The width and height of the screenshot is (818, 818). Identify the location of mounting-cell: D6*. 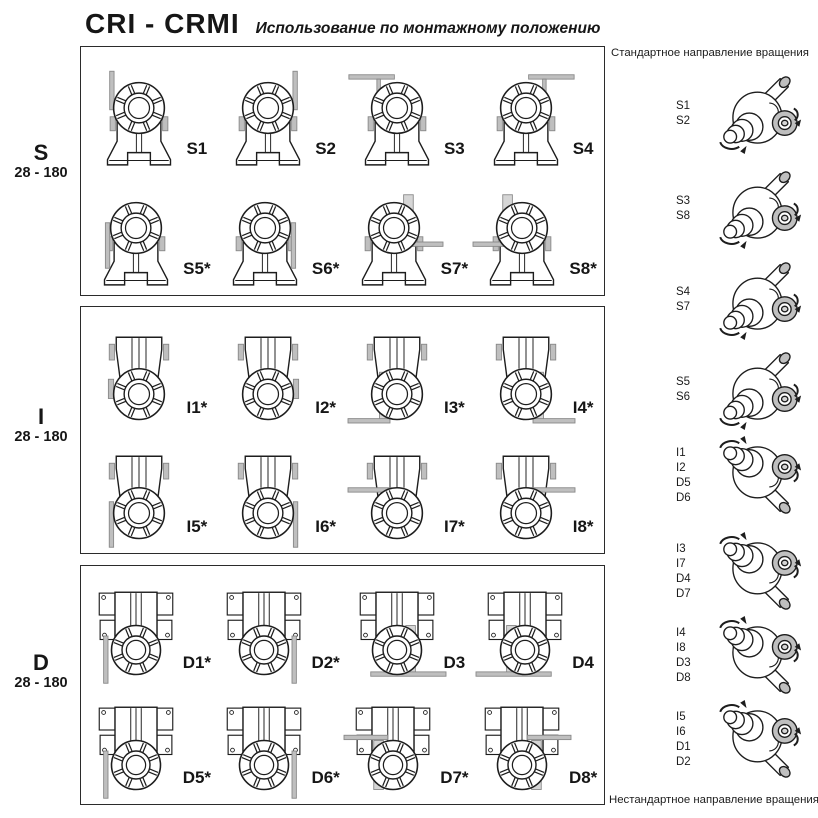
(280, 742).